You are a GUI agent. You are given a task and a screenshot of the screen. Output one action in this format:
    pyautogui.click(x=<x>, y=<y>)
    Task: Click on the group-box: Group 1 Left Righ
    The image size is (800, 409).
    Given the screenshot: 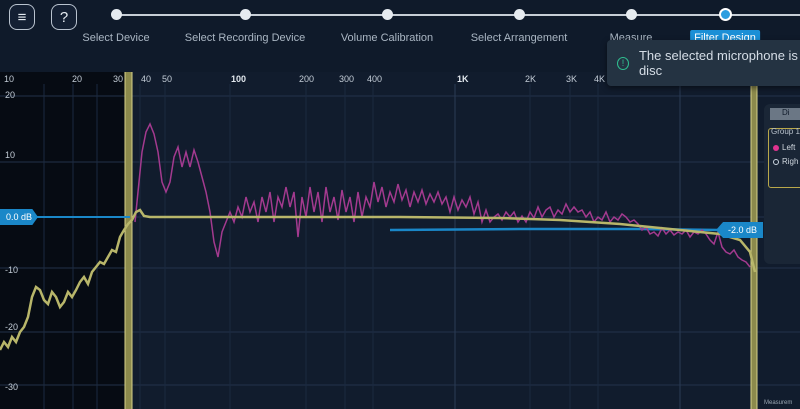 What is the action you would take?
    pyautogui.click(x=784, y=157)
    